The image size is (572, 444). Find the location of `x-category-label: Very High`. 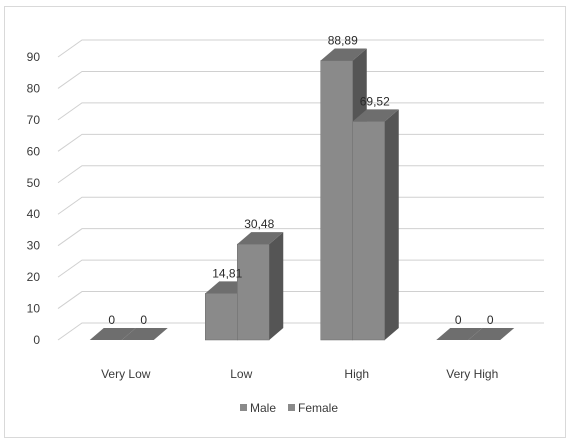

x-category-label: Very High is located at coordinates (472, 374).